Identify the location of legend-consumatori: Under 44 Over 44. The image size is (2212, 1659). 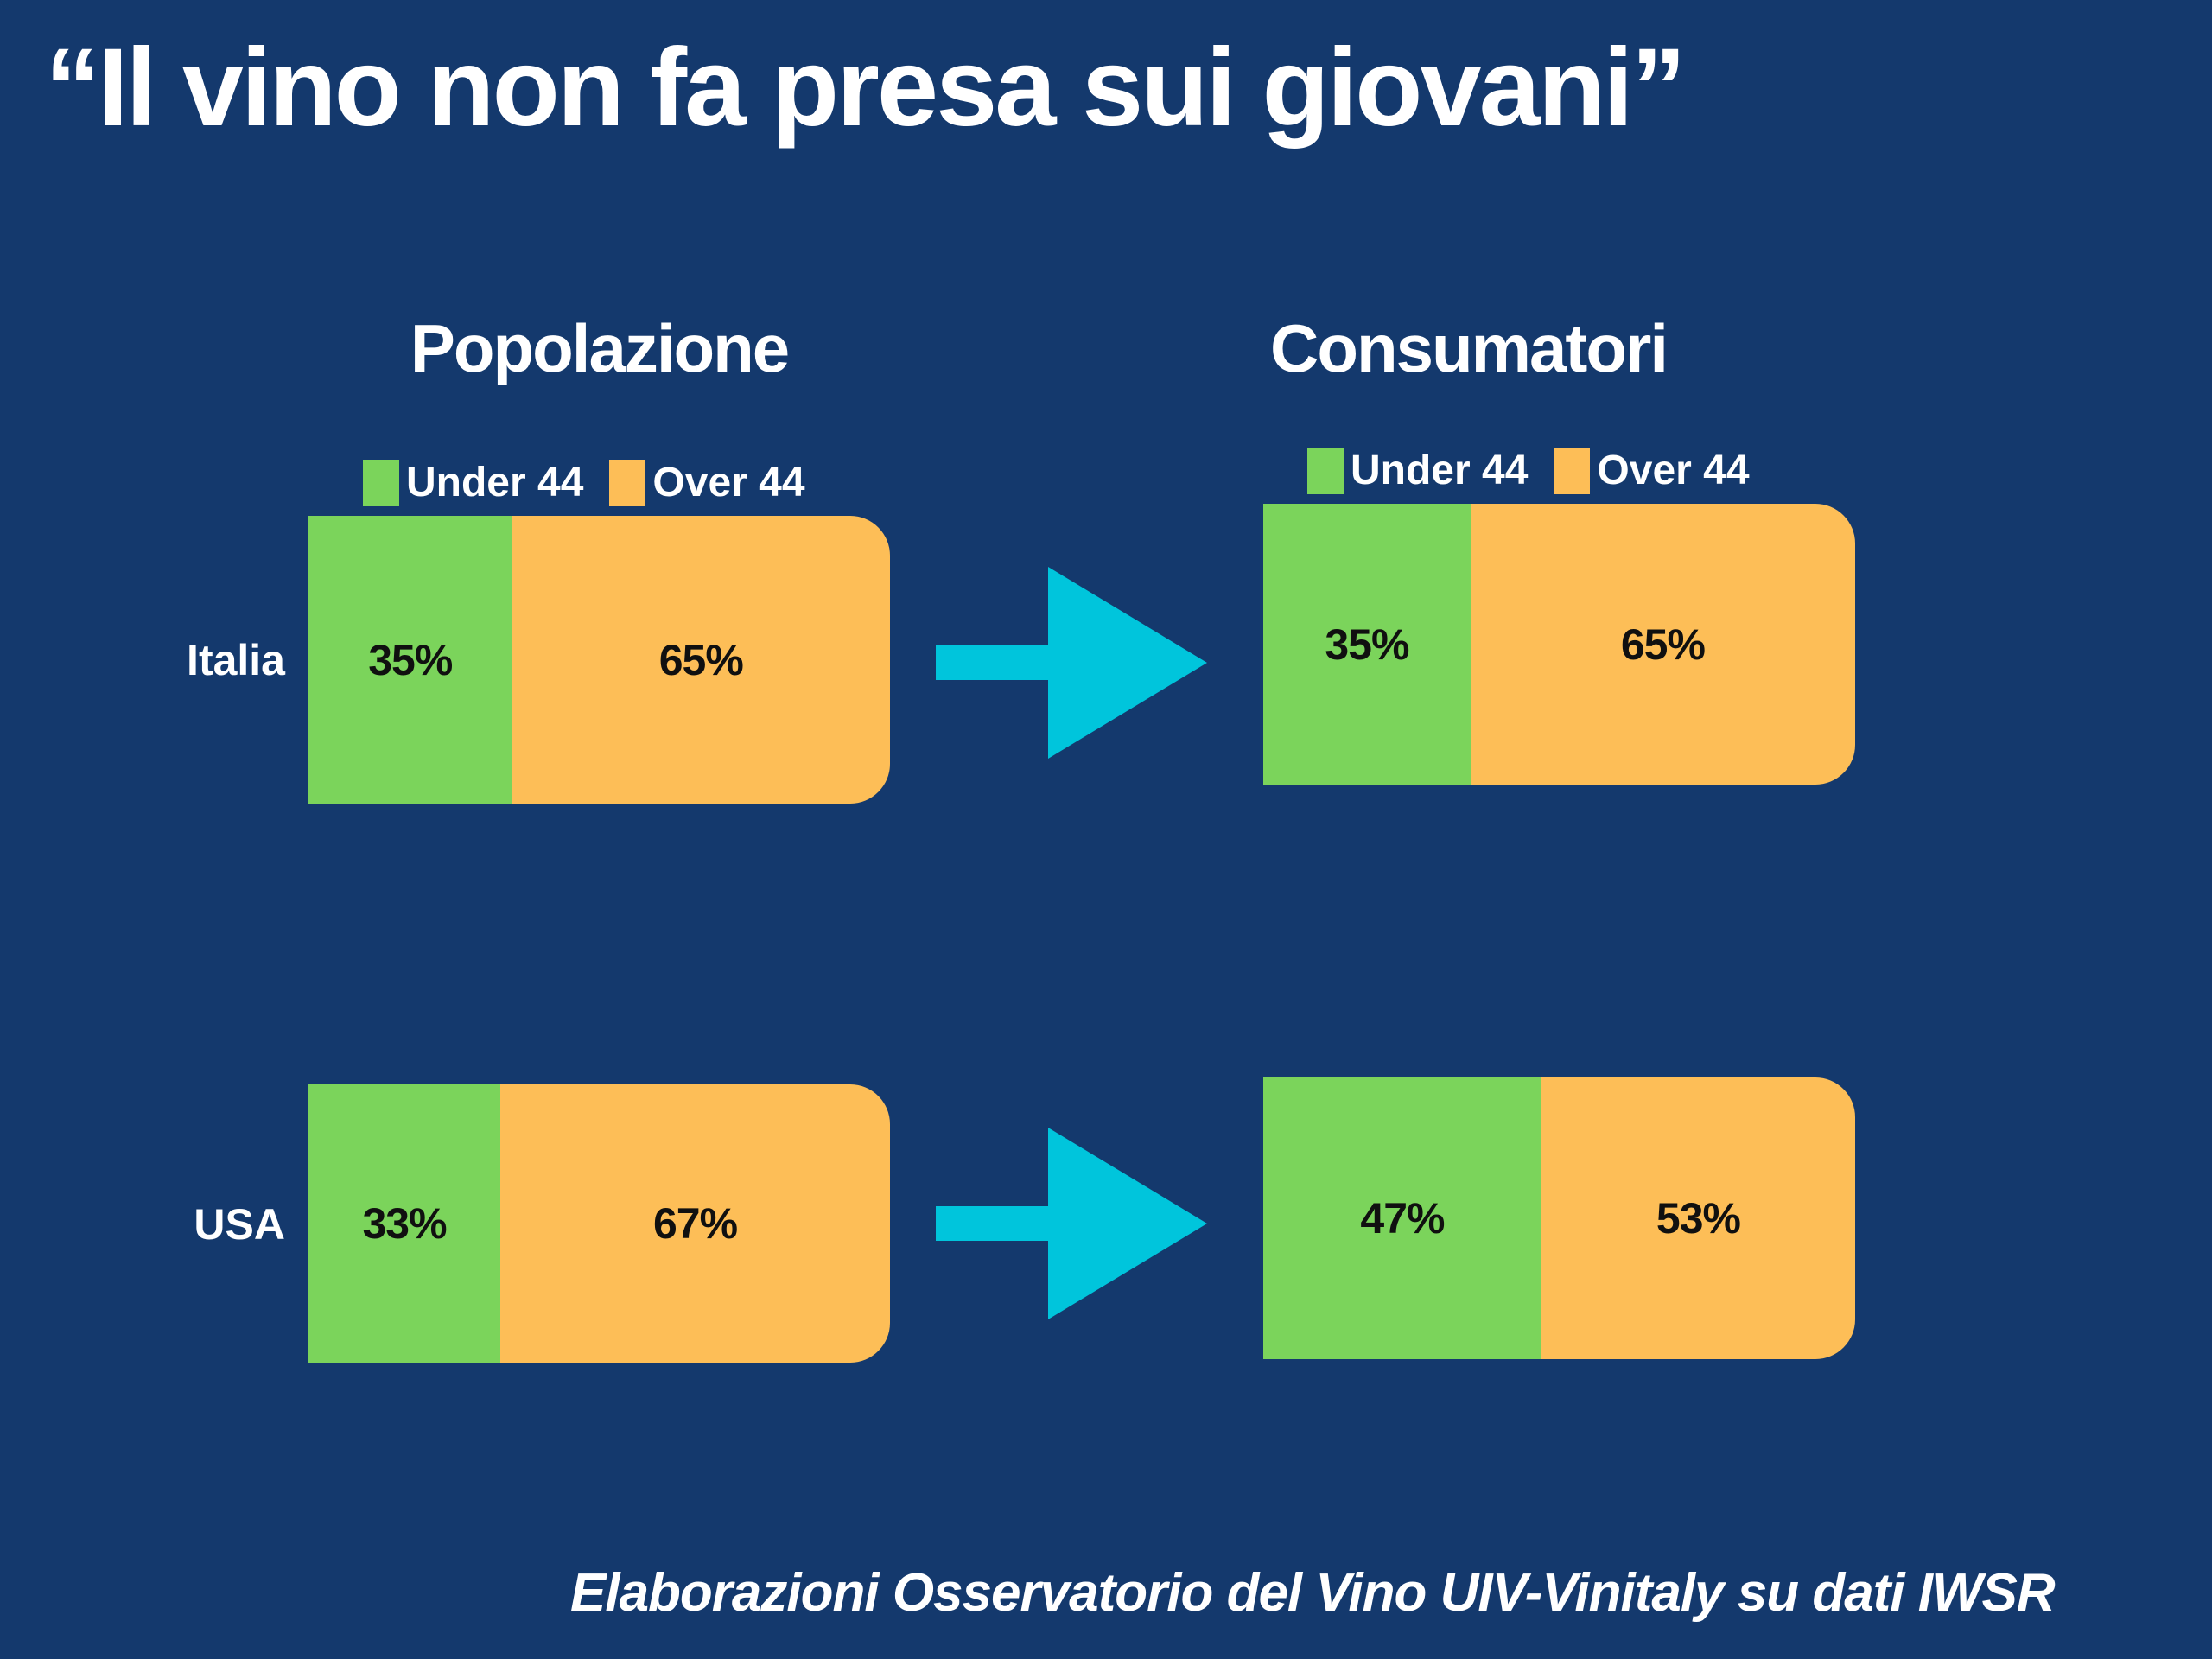
(1528, 471).